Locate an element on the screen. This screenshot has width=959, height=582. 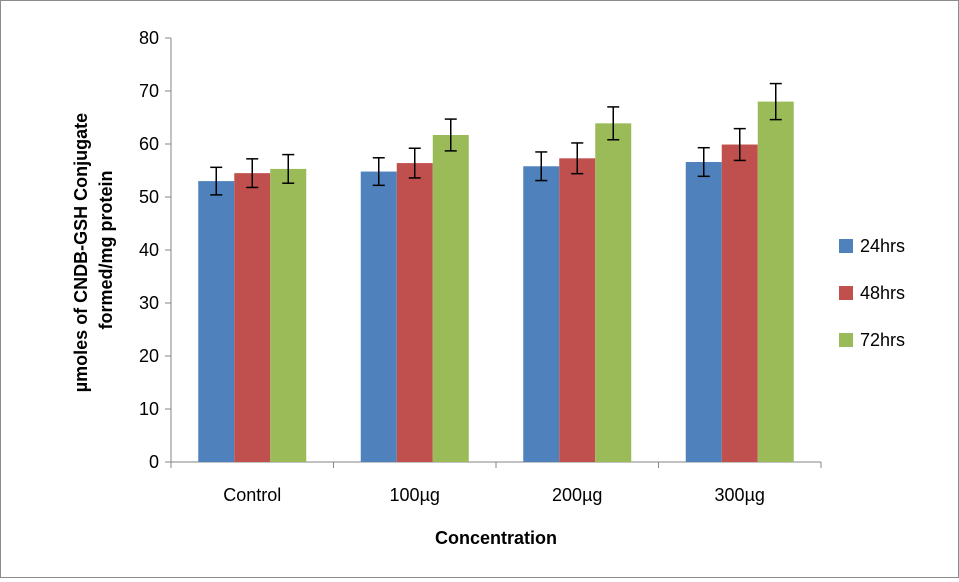
y-tick-label: 80 is located at coordinates (149, 38).